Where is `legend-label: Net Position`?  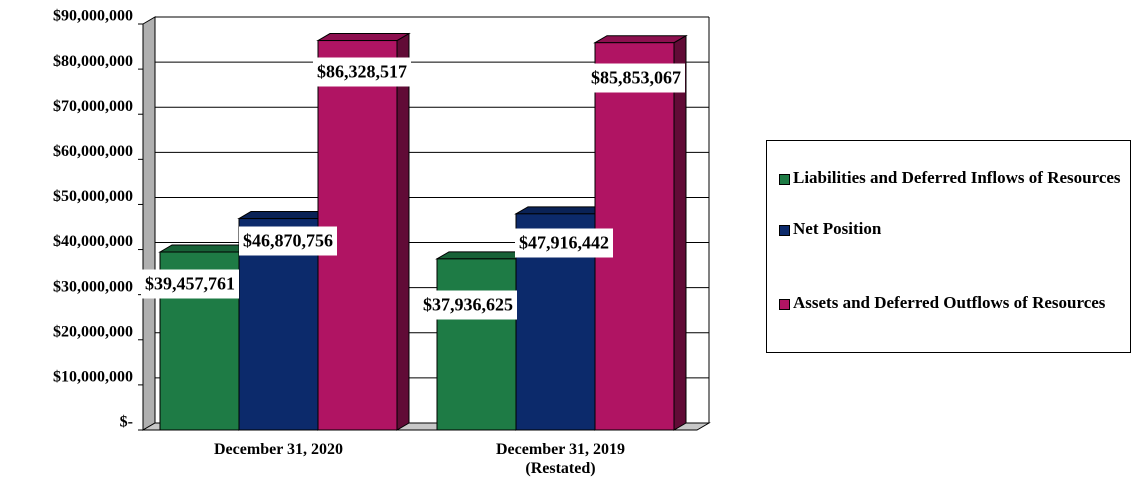
legend-label: Net Position is located at coordinates (837, 228).